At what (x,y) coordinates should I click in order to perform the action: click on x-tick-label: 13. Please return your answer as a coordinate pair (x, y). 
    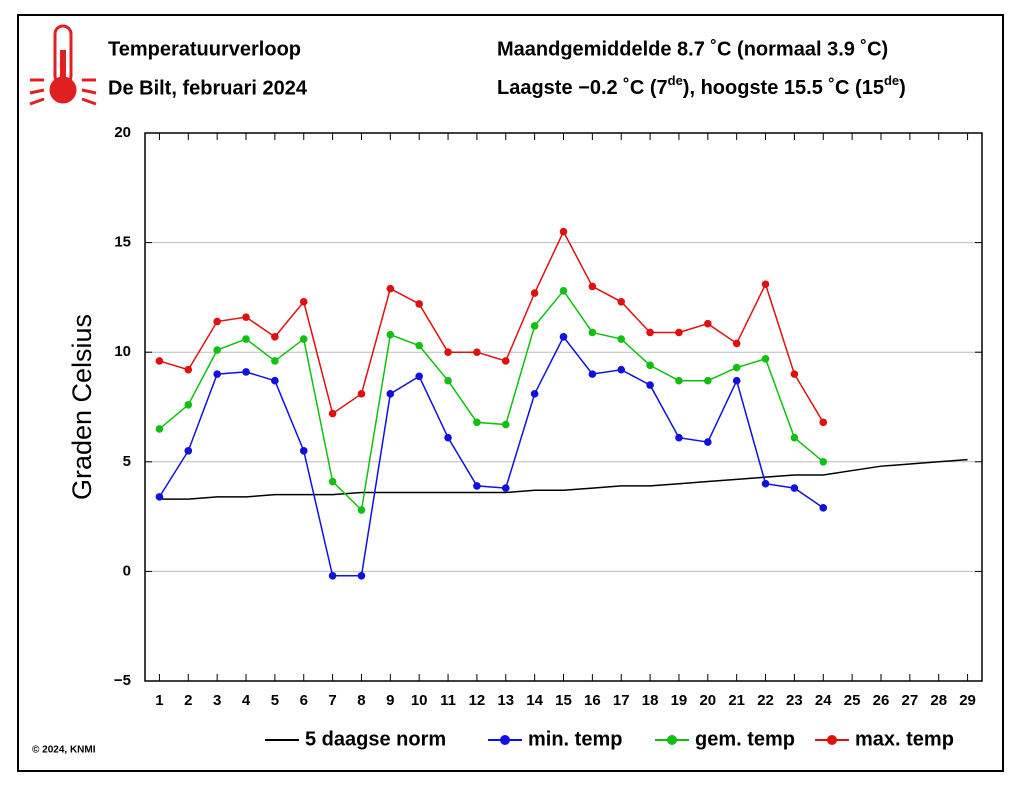
    Looking at the image, I should click on (505, 700).